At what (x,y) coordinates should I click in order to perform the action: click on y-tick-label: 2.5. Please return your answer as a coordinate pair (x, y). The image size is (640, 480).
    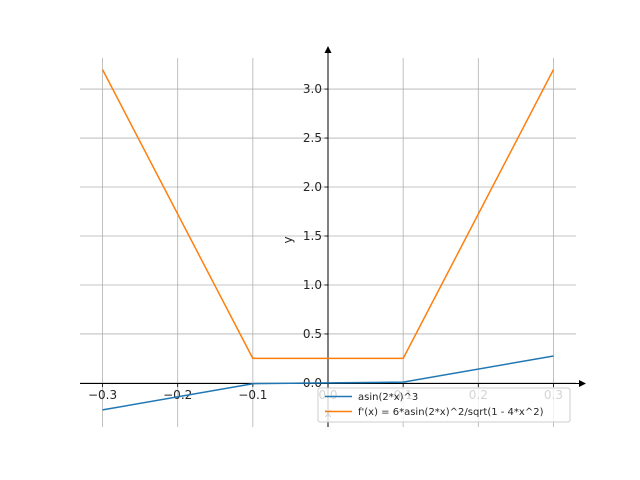
    Looking at the image, I should click on (312, 138).